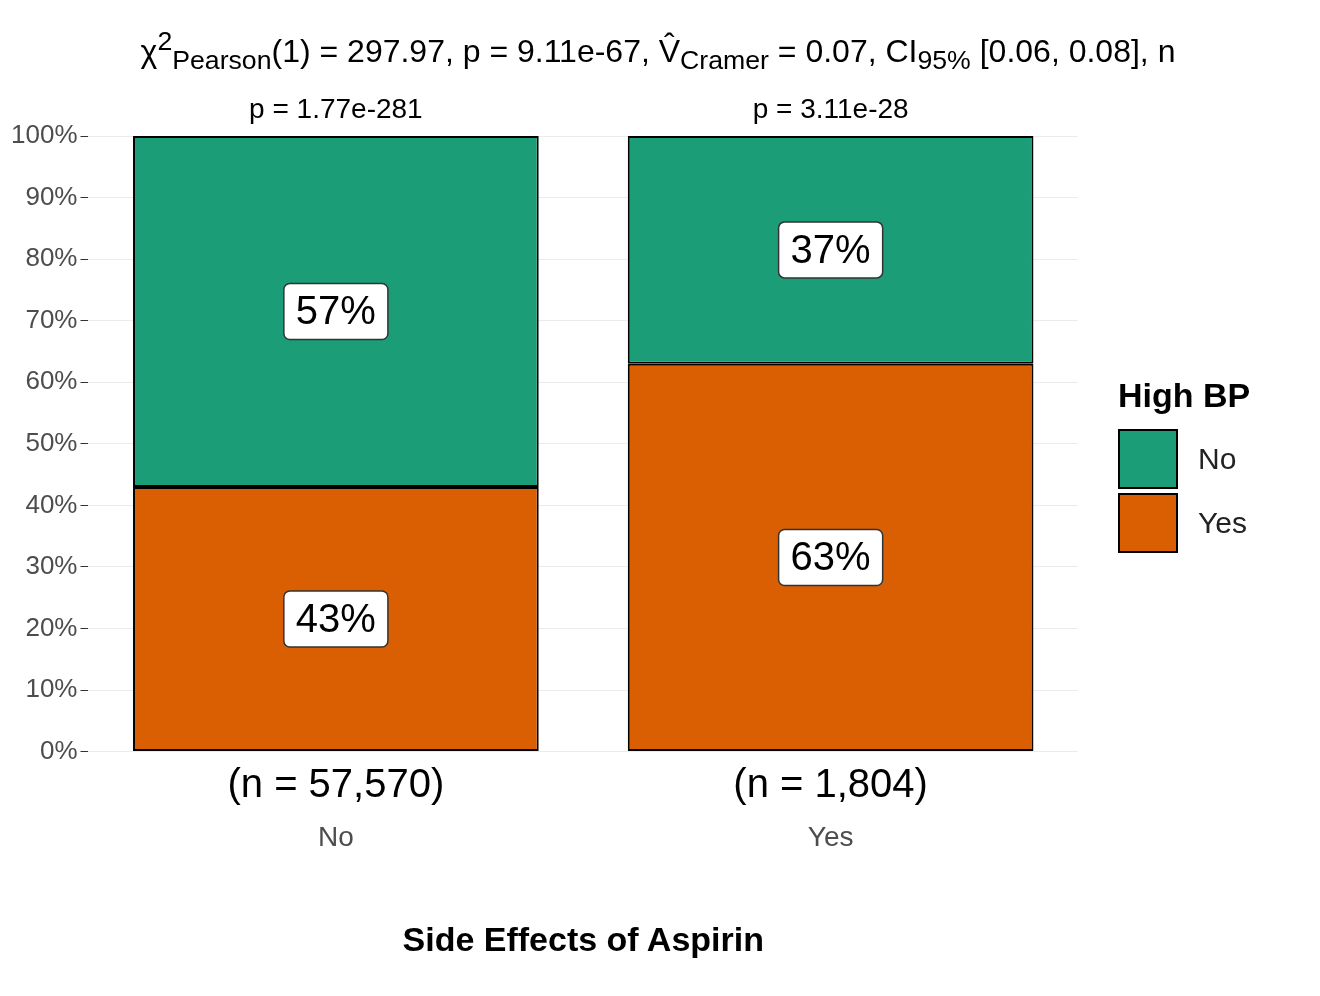 This screenshot has width=1320, height=996. What do you see at coordinates (51, 257) in the screenshot?
I see `y-tick-label: 80%` at bounding box center [51, 257].